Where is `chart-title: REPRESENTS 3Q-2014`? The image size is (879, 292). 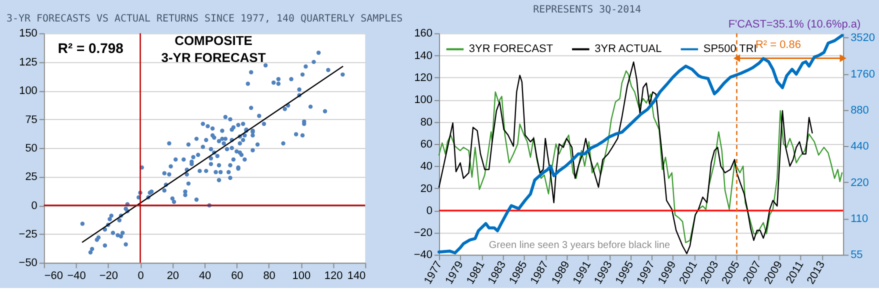
chart-title: REPRESENTS 3Q-2014 is located at coordinates (587, 10).